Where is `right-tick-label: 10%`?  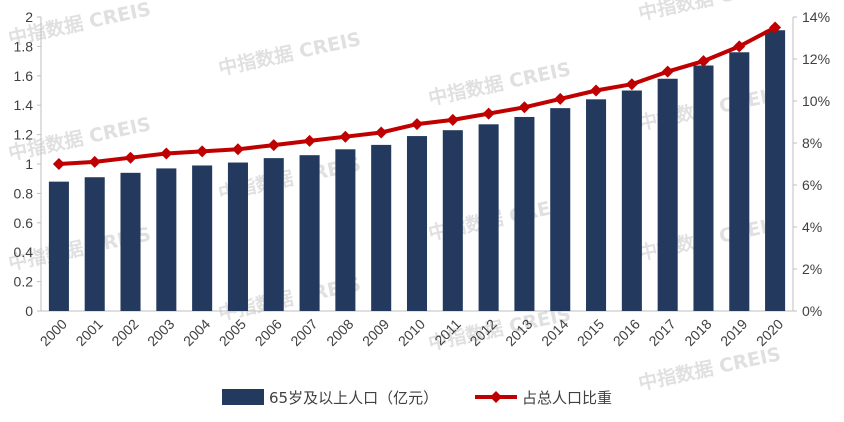 right-tick-label: 10% is located at coordinates (816, 101).